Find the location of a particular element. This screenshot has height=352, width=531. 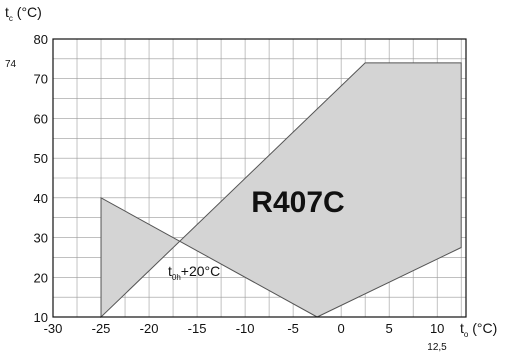

y-tick-label: 70 is located at coordinates (41, 79).